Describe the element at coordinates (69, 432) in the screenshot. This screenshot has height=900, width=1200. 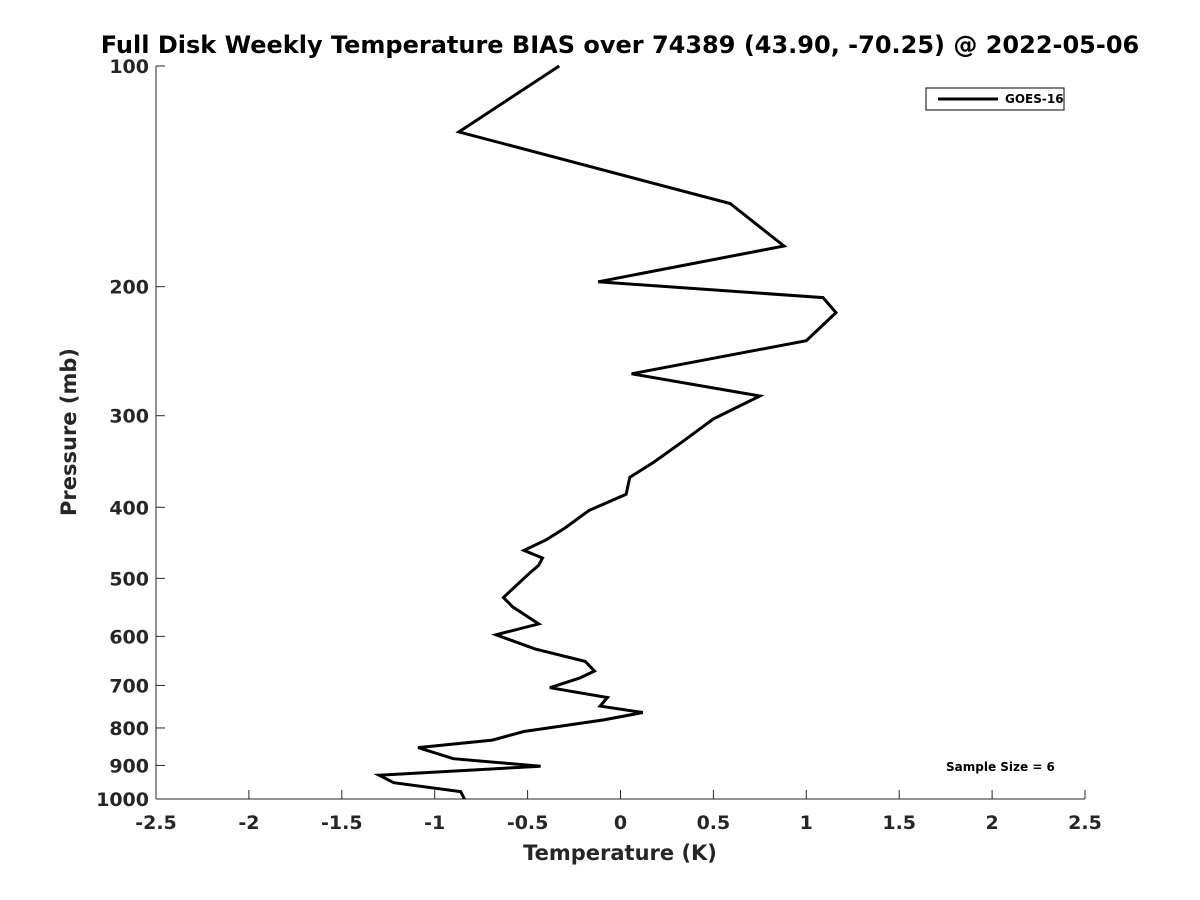
I see `y-axis-label: Pressure (mb)` at that location.